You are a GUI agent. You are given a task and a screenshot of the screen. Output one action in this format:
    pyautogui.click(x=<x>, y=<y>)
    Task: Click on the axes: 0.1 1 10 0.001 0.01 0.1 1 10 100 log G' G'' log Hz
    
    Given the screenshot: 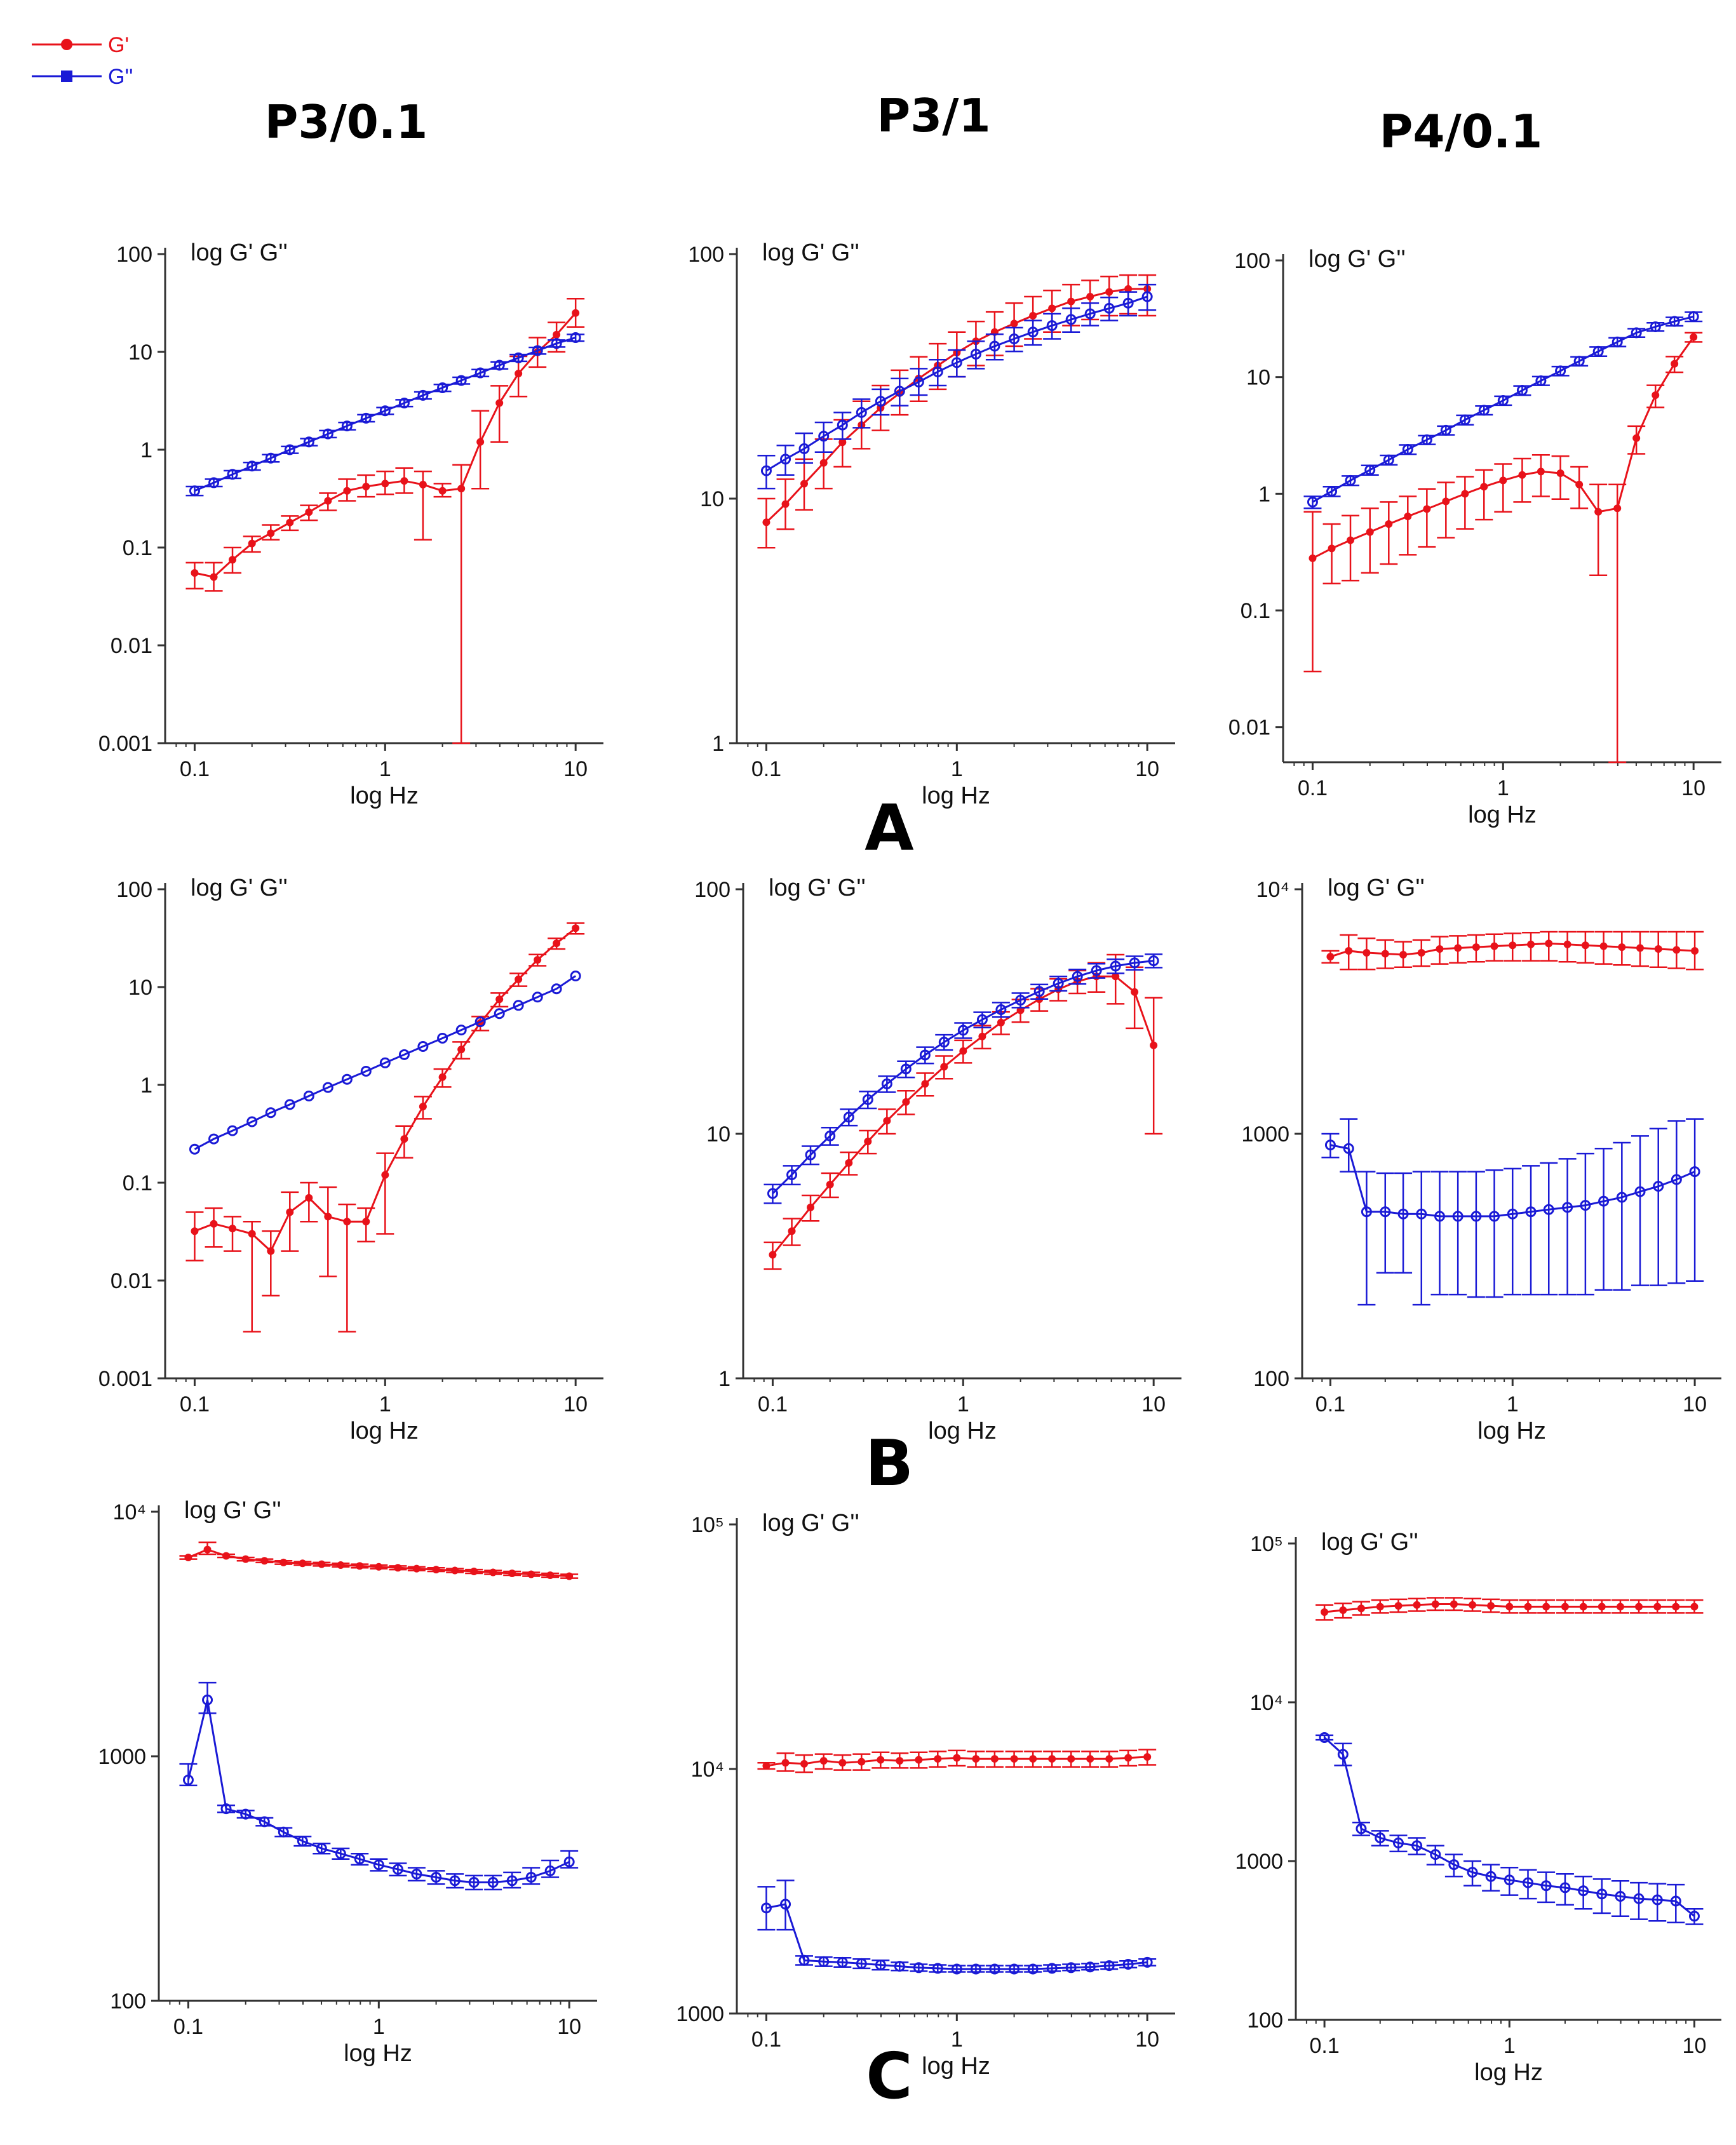 What is the action you would take?
    pyautogui.click(x=350, y=1159)
    